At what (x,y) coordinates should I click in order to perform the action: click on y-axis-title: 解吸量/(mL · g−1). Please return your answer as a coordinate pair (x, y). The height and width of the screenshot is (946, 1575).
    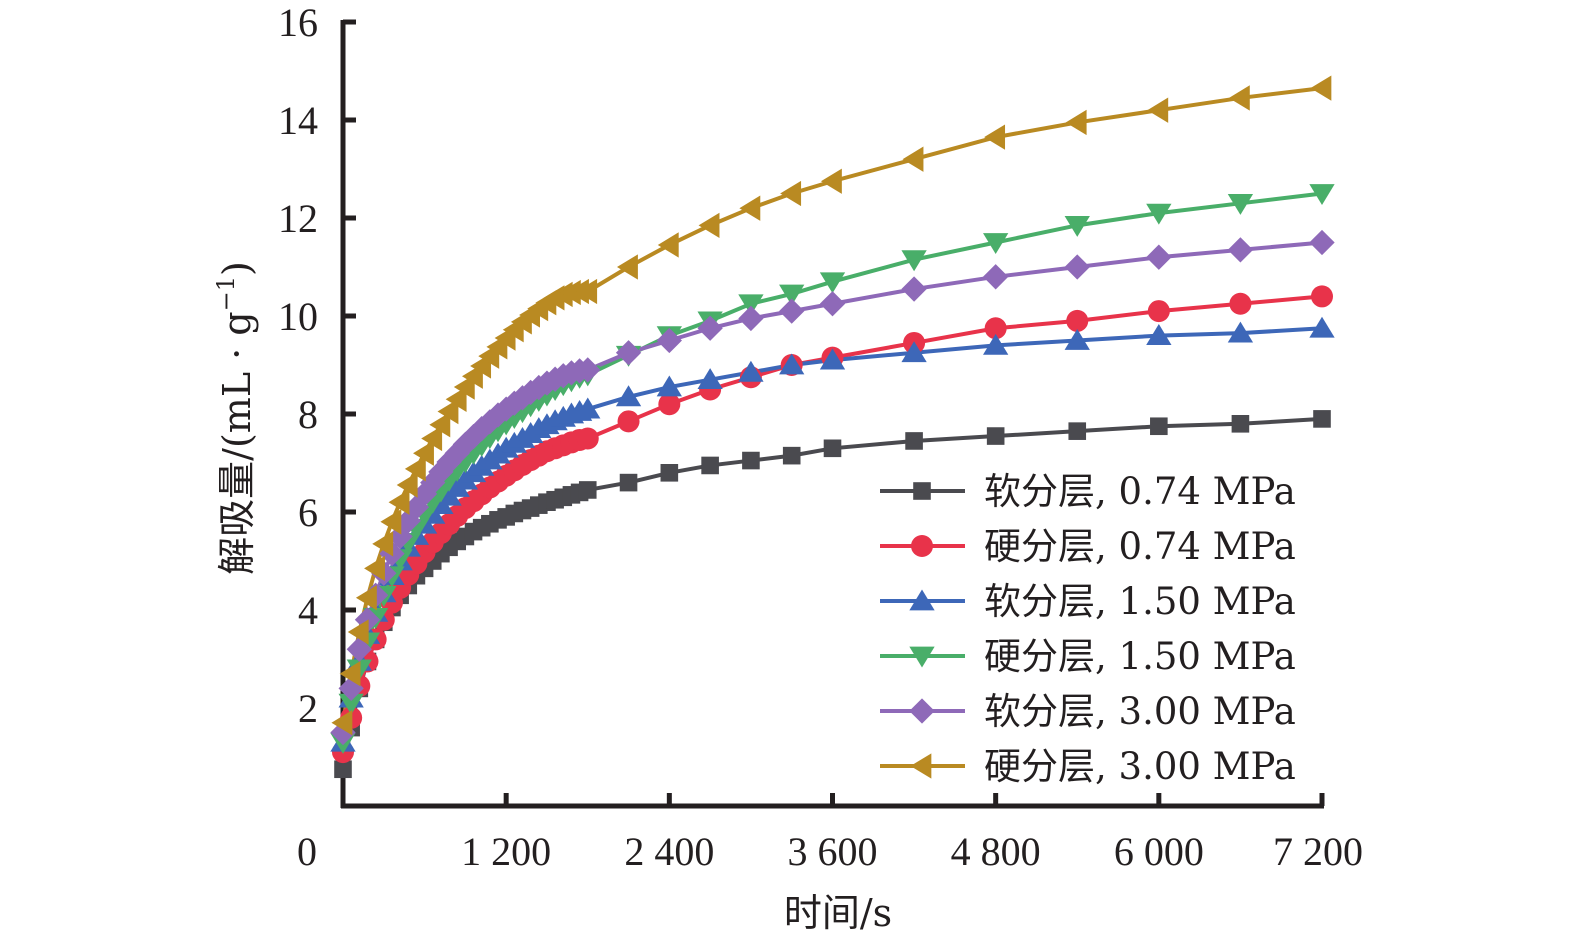
    Looking at the image, I should click on (235, 418).